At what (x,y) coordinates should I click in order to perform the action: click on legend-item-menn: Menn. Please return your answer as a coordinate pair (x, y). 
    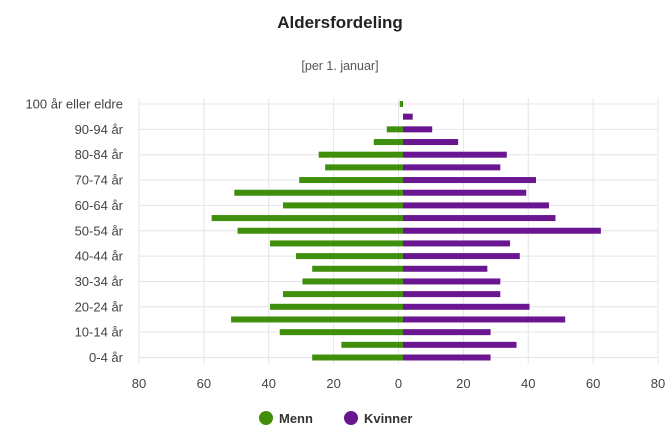
    Looking at the image, I should click on (286, 418).